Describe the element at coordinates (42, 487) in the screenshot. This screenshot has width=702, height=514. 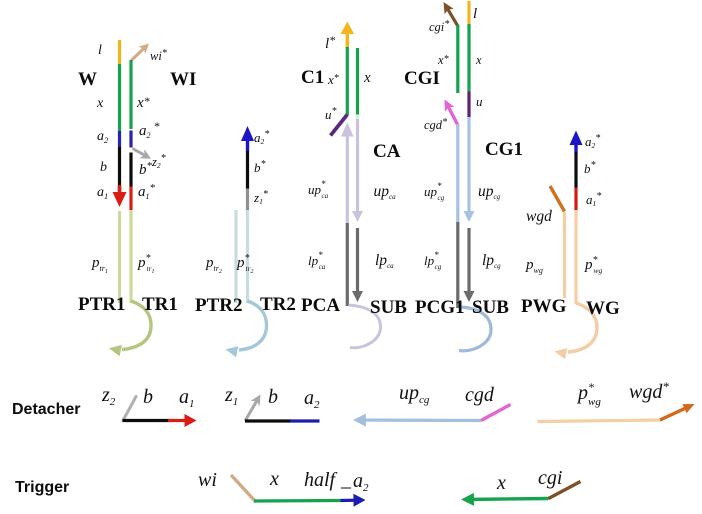
I see `svg-text: Trigger` at that location.